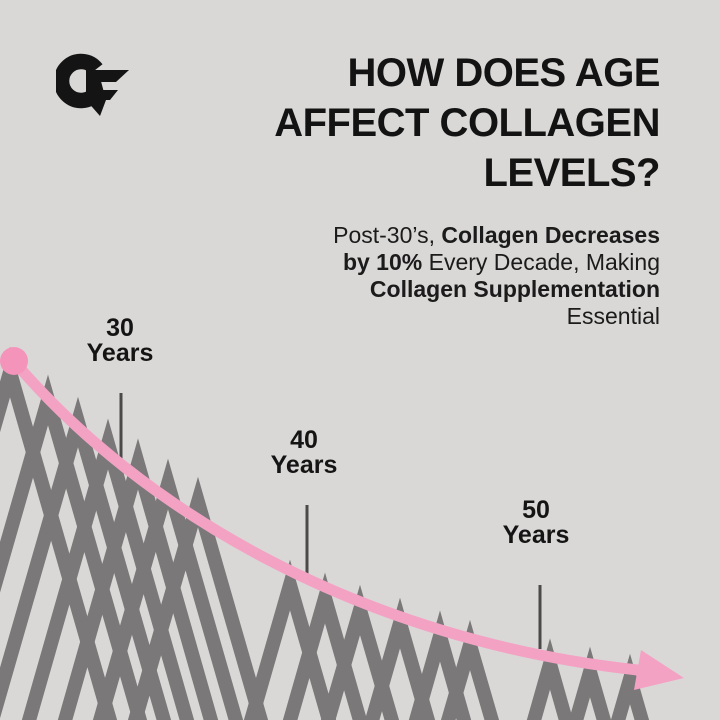 The width and height of the screenshot is (720, 720). What do you see at coordinates (659, 670) in the screenshot?
I see `trend-arrowhead-icon` at bounding box center [659, 670].